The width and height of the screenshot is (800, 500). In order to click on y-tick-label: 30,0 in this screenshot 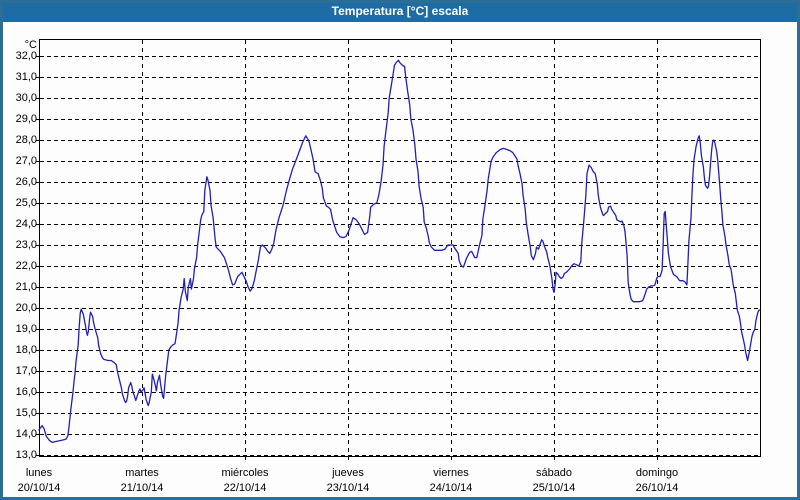, I will do `click(26, 98)`.